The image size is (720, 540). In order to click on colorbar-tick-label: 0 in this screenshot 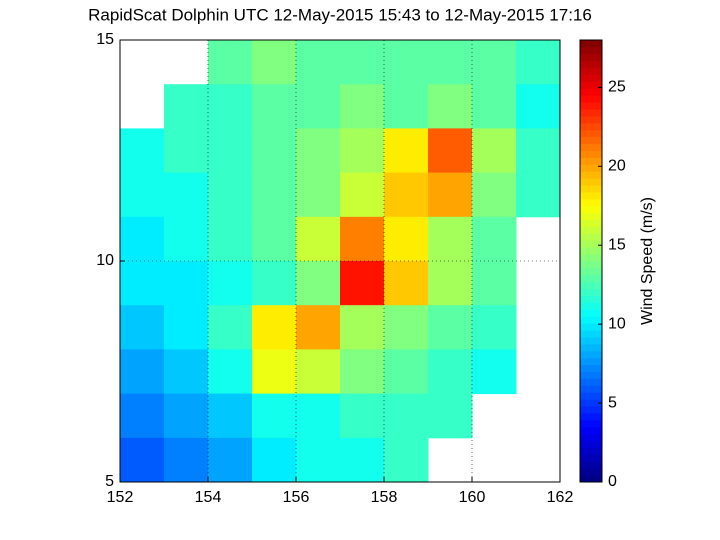, I will do `click(612, 481)`.